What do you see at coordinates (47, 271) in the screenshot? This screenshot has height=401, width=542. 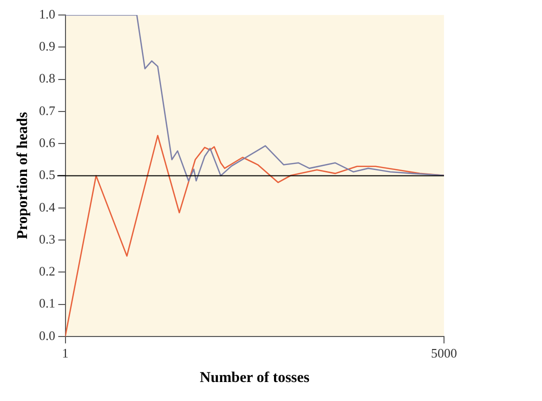 I see `y-tick-label: 0.2` at bounding box center [47, 271].